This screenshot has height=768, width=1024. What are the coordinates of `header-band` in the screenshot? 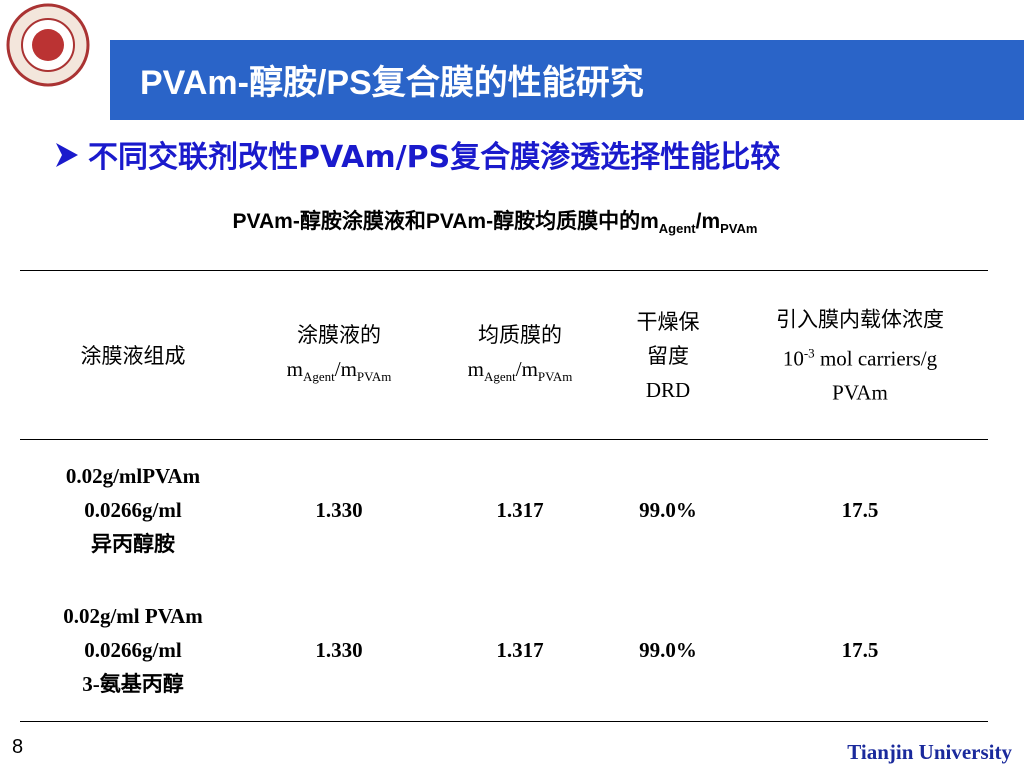 It's located at (567, 80).